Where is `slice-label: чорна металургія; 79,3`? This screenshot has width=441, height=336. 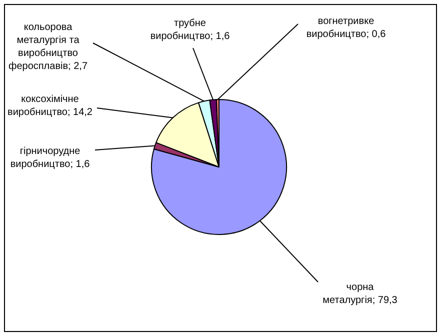
slice-label: чорна металургія; 79,3 is located at coordinates (360, 294).